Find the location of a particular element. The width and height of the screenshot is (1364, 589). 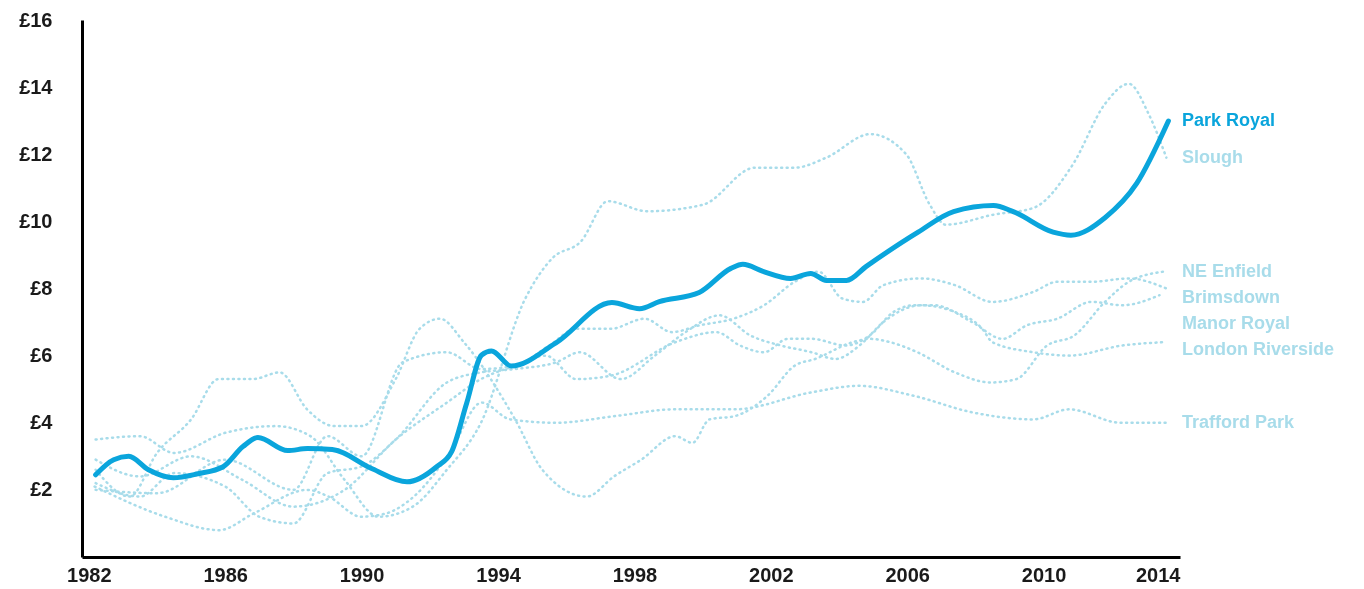

y-tick-label: £12 is located at coordinates (36, 153).